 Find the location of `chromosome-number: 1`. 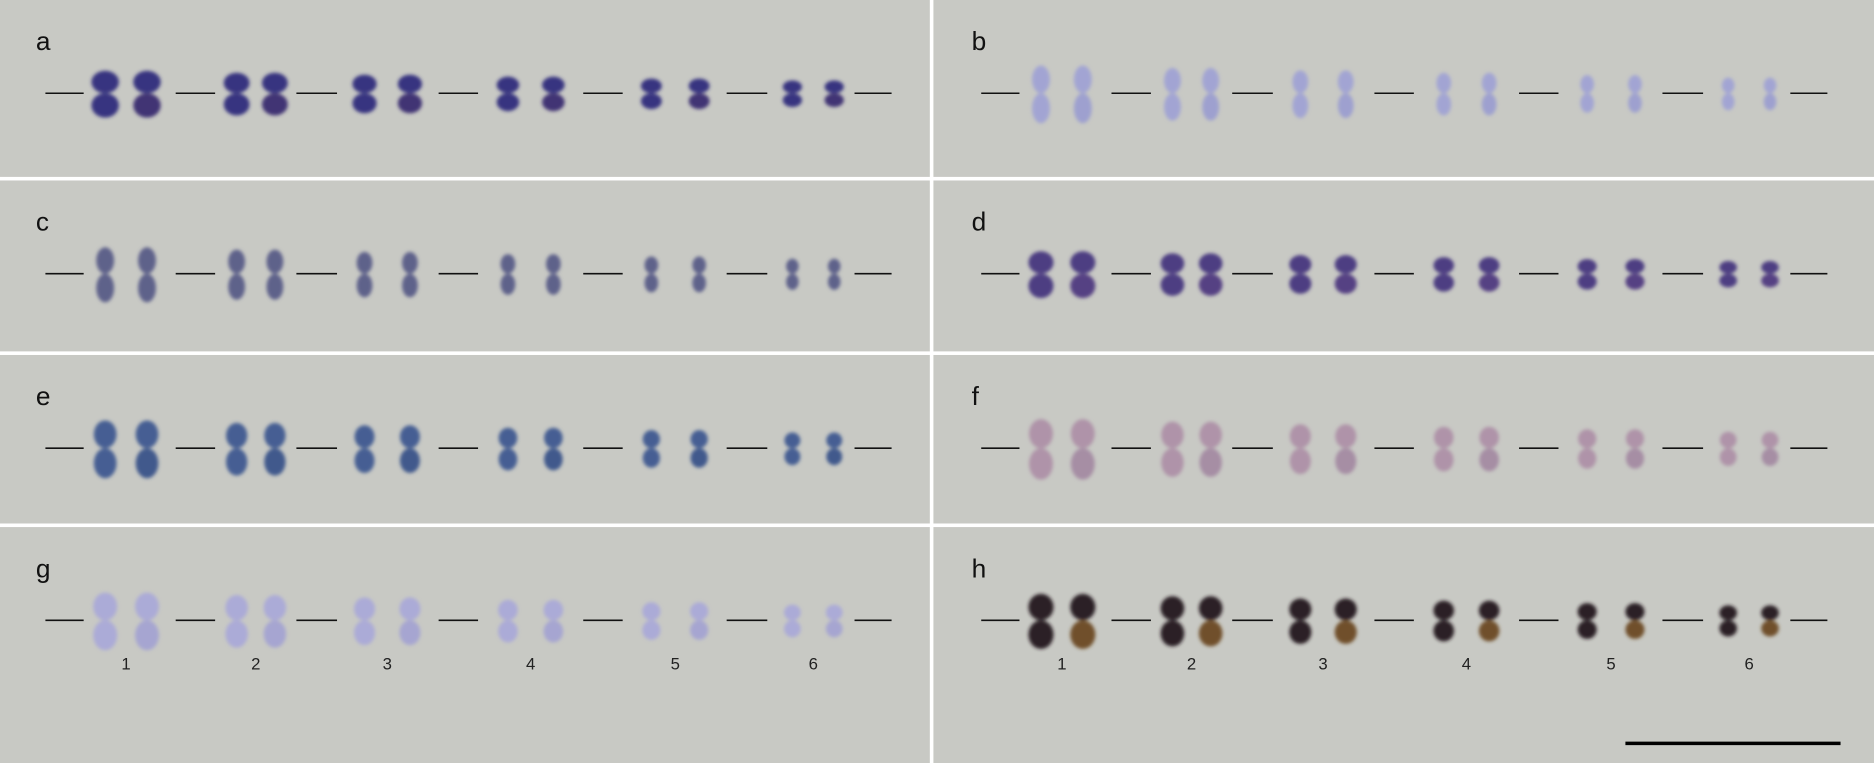

chromosome-number: 1 is located at coordinates (1061, 663).